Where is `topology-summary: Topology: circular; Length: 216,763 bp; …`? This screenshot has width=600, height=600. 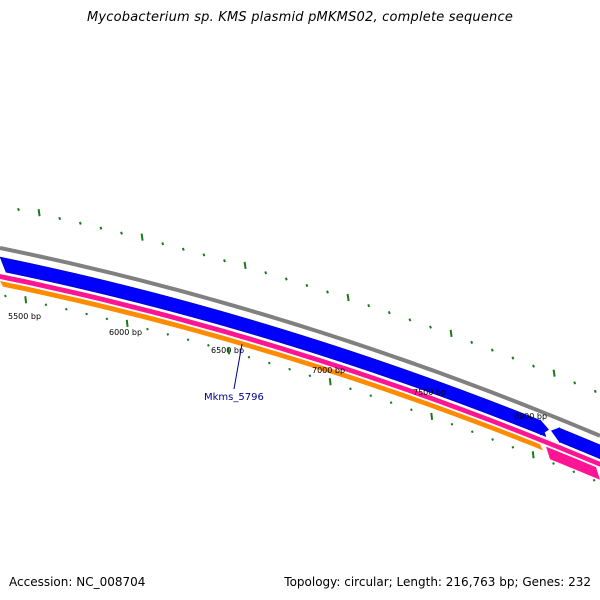
topology-summary: Topology: circular; Length: 216,763 bp; … is located at coordinates (437, 582).